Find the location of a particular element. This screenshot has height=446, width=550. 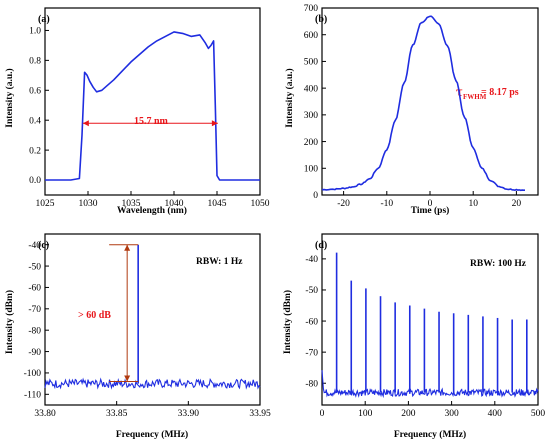

y-tick-label-b: 200 is located at coordinates (311, 143).